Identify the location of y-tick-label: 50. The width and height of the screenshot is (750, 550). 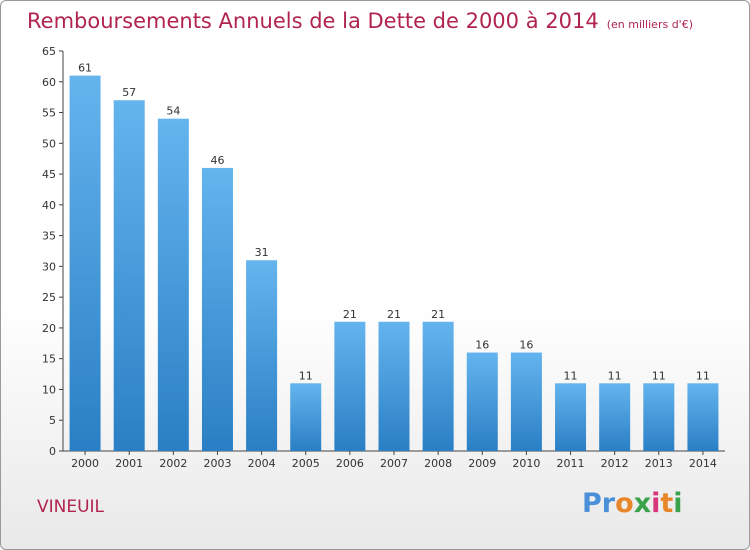
(49, 143).